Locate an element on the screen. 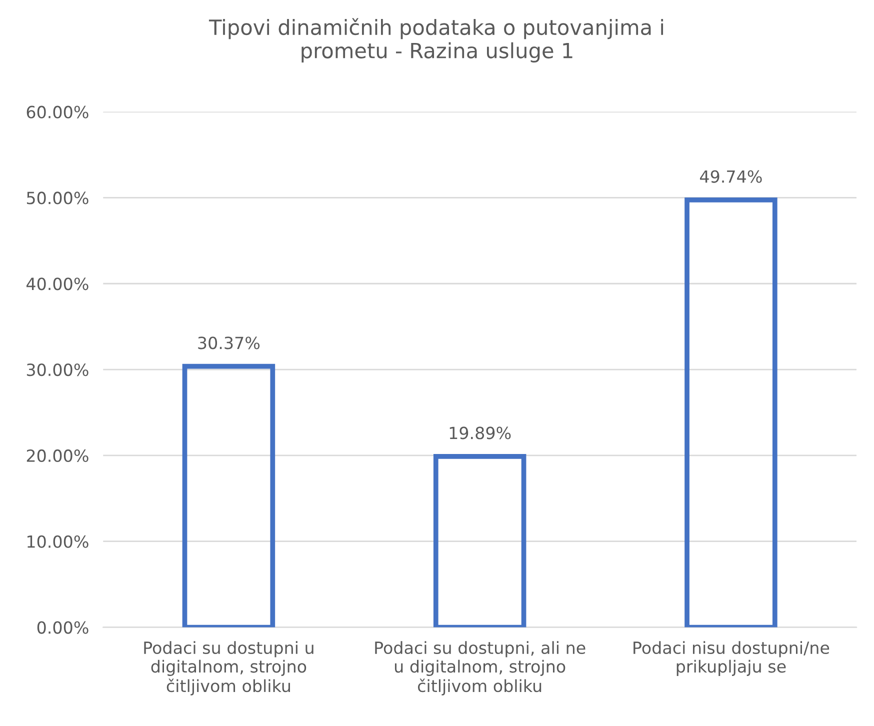  y-tick-label: 0.00% is located at coordinates (62, 627).